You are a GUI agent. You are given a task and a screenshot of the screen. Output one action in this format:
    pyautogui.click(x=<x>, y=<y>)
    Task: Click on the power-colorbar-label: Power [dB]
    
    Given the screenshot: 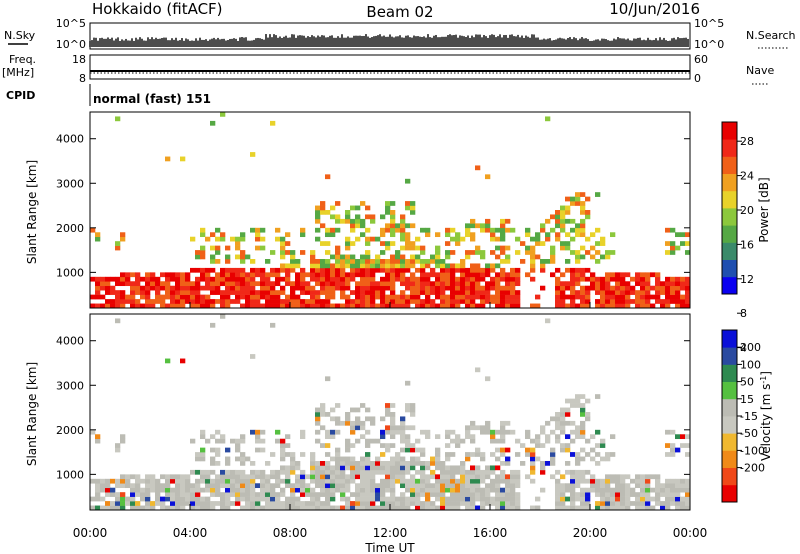 What is the action you would take?
    pyautogui.click(x=764, y=209)
    